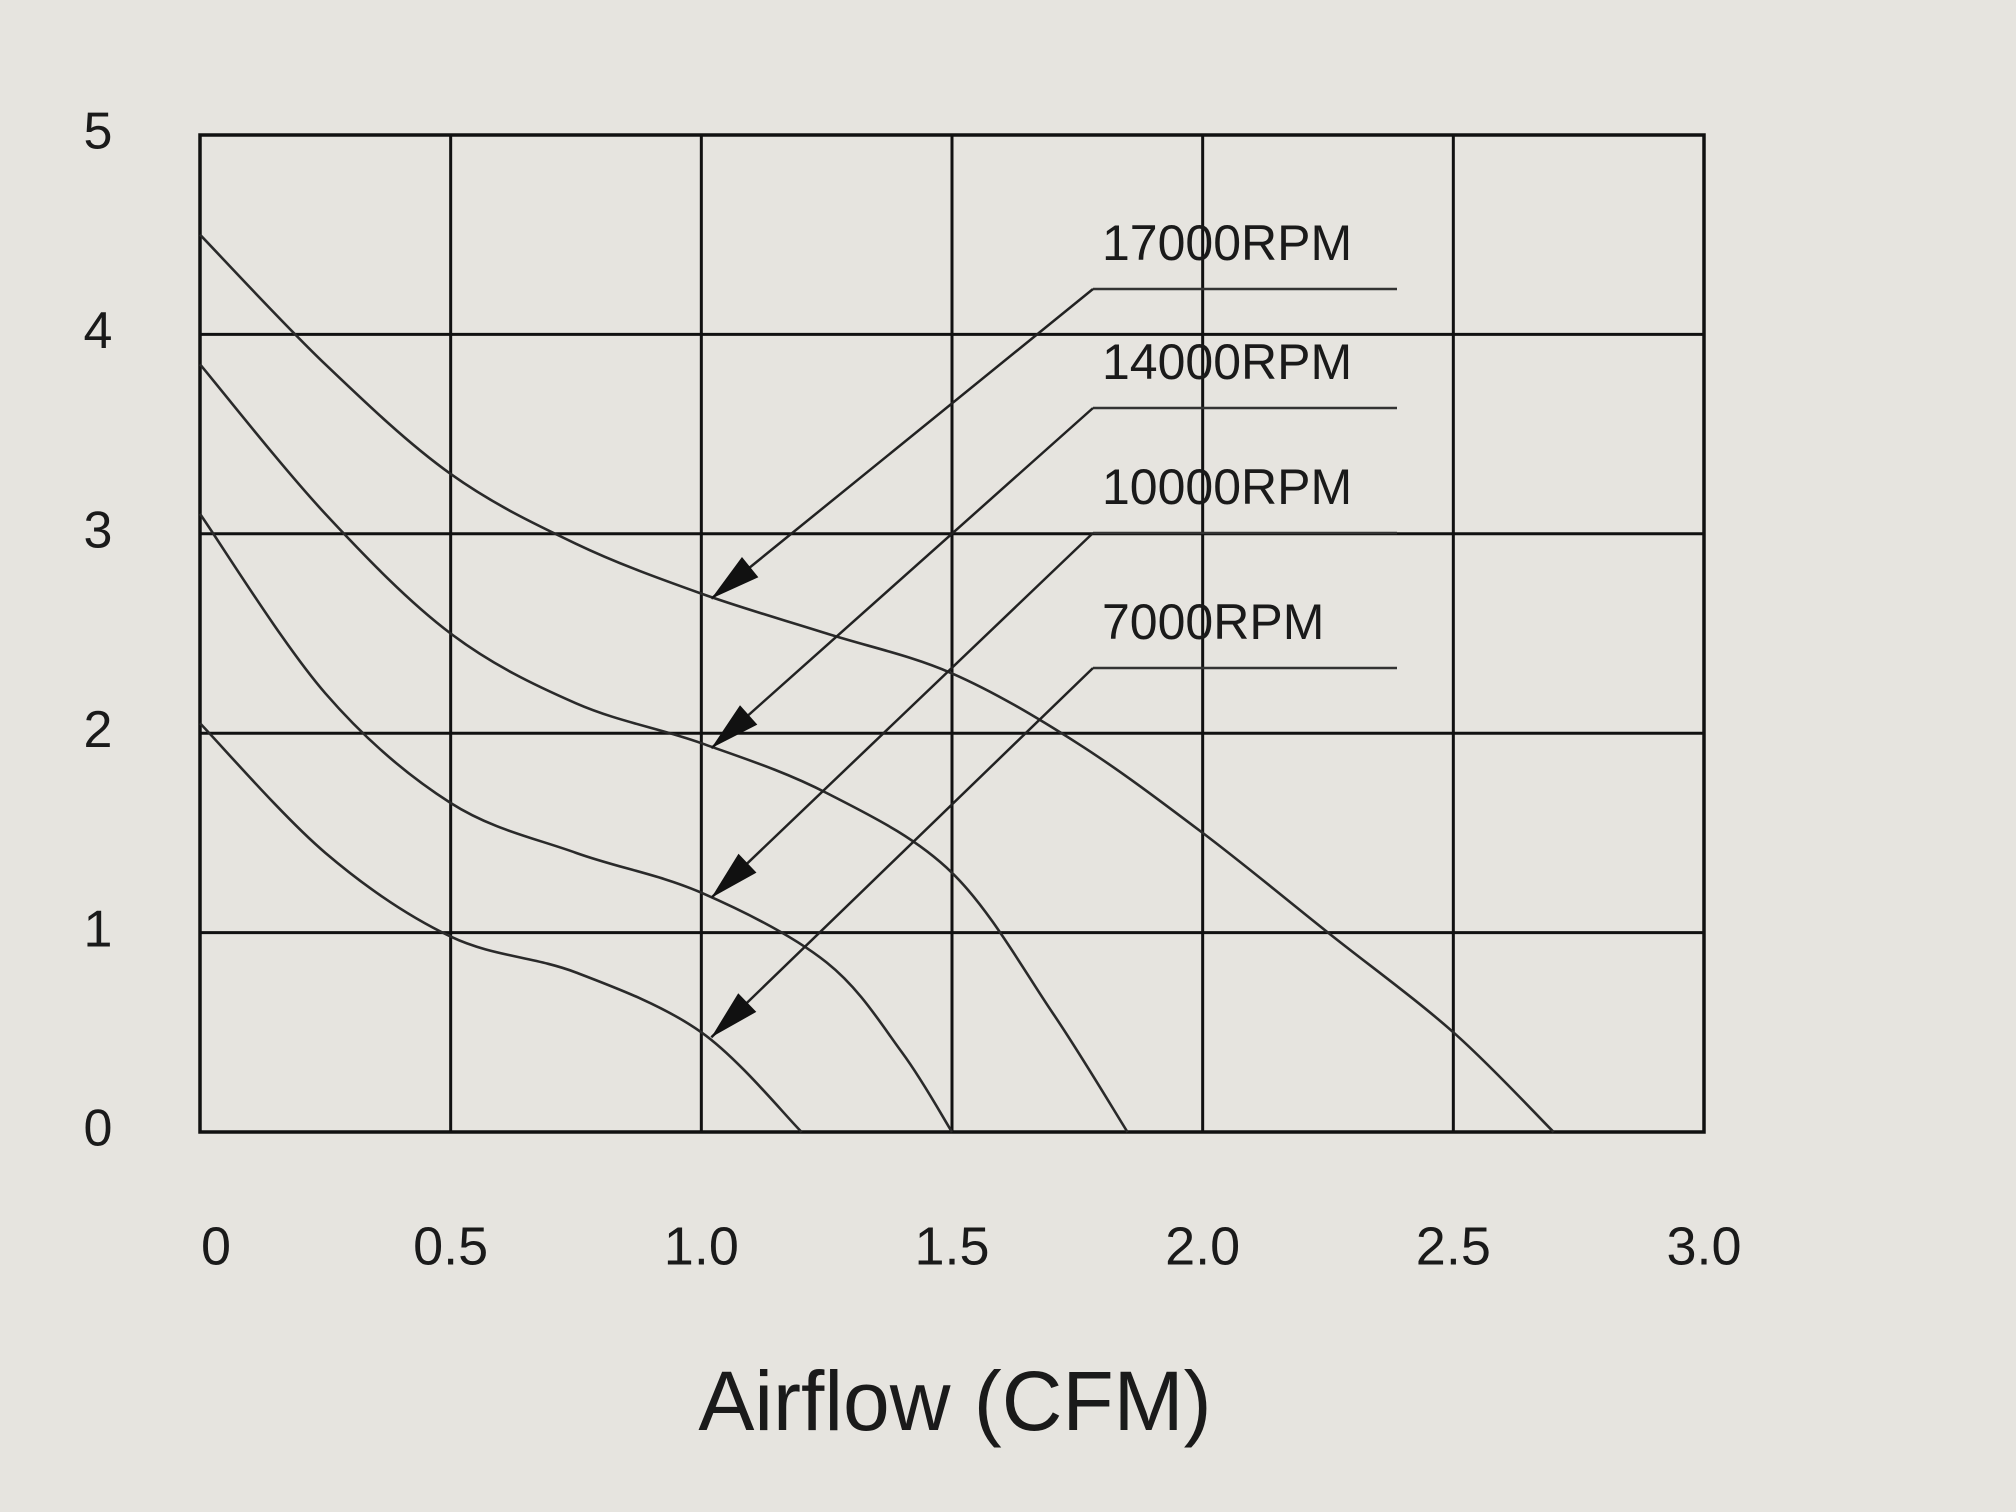  Describe the element at coordinates (701, 1246) in the screenshot. I see `x-tick-label: 1.0` at that location.